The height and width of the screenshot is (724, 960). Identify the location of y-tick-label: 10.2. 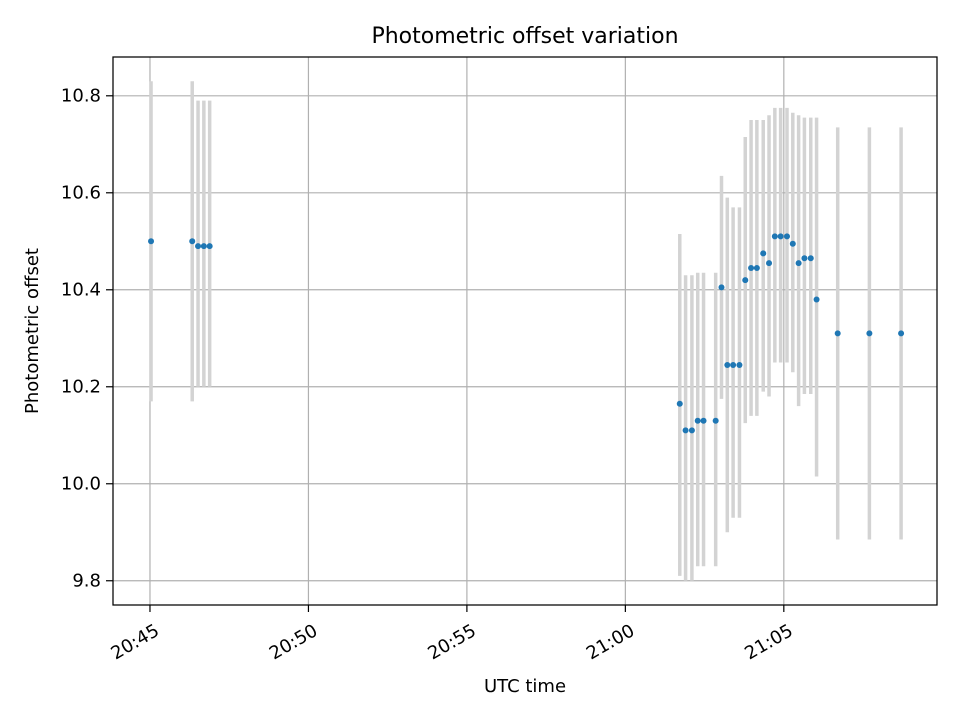
(81, 386).